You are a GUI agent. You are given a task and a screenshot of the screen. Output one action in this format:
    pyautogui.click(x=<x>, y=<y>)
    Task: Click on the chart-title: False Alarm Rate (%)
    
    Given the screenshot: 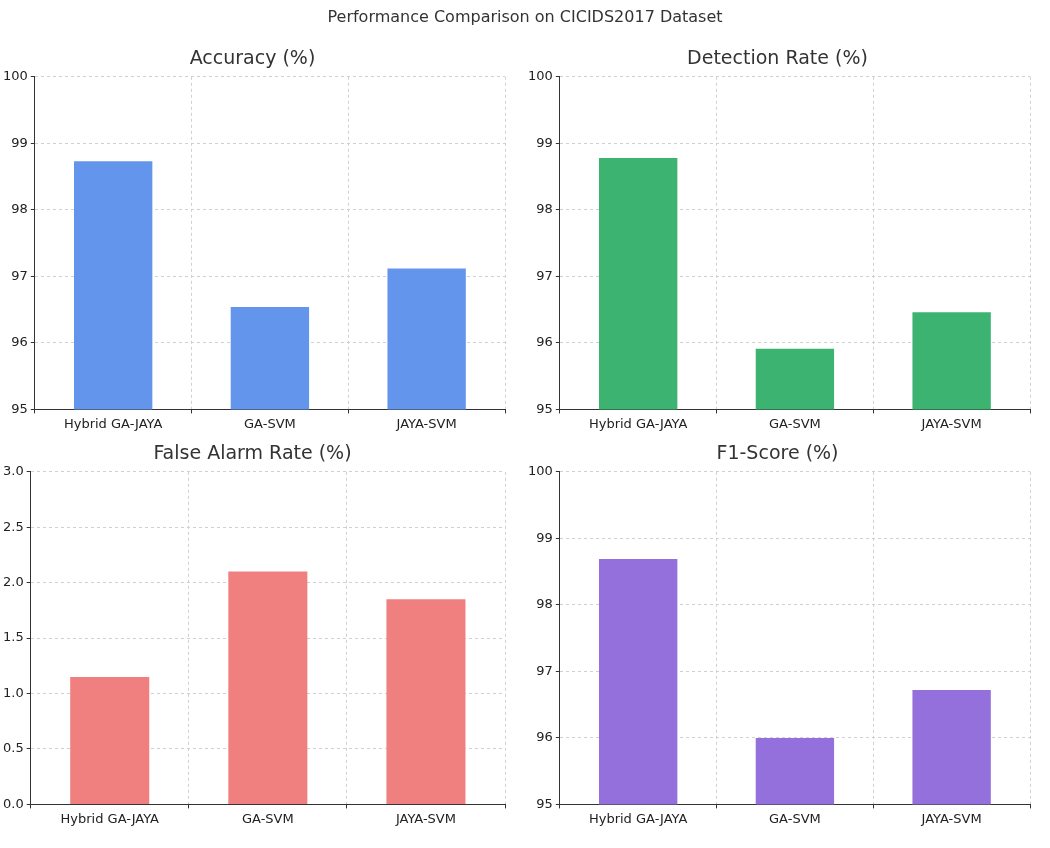 What is the action you would take?
    pyautogui.click(x=252, y=452)
    